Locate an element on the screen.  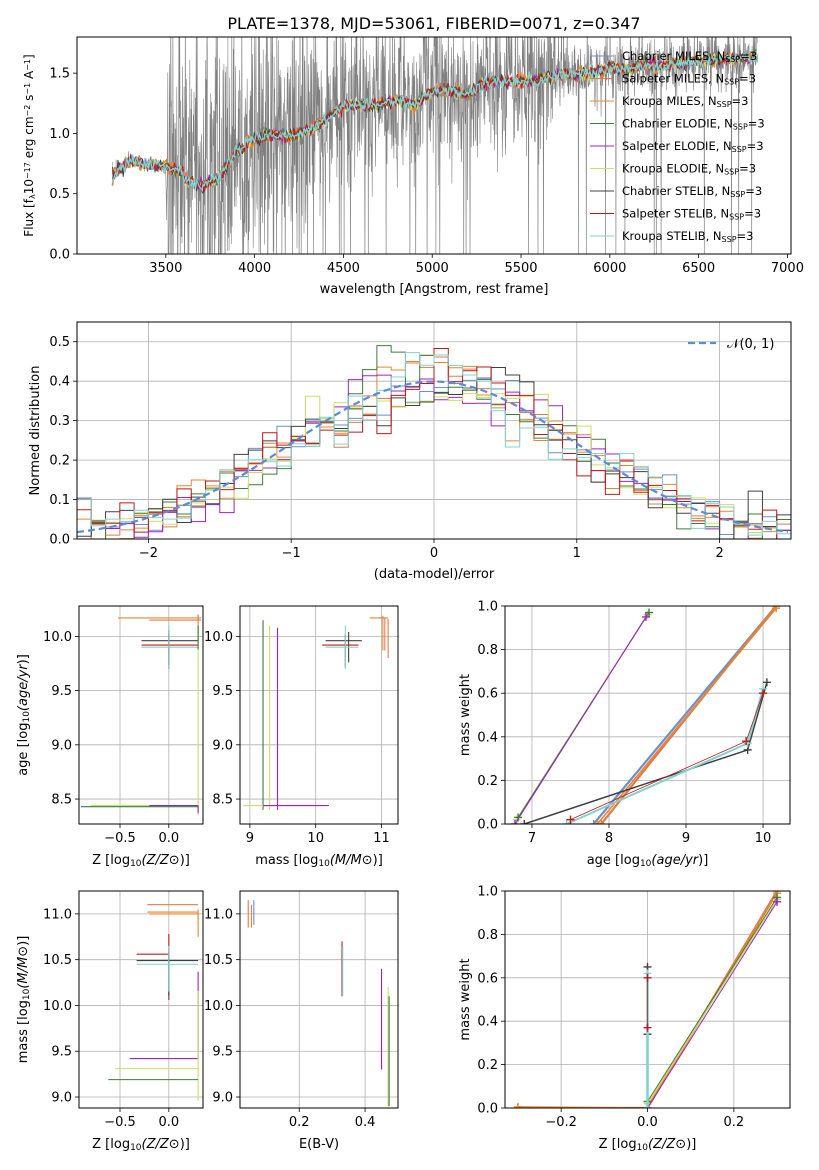
chart-age_vs_mass: 9 10 11 8.5 9.0 9.5 10.0 mass [log10(M/M⊙)] is located at coordinates (301, 737).